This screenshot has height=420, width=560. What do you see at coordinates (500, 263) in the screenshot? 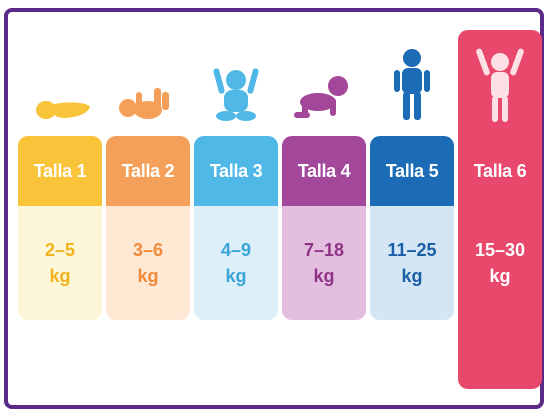
I see `weight-range: 15–30 kg` at bounding box center [500, 263].